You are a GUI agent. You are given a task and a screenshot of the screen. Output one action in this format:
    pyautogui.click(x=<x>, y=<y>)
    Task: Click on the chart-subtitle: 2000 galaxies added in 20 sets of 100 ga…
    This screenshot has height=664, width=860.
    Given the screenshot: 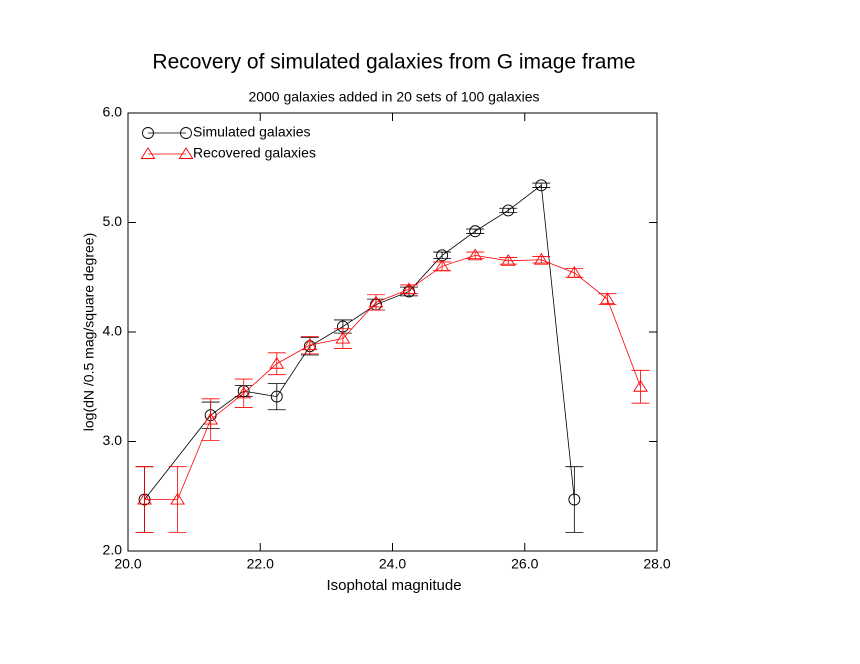 What is the action you would take?
    pyautogui.click(x=393, y=97)
    